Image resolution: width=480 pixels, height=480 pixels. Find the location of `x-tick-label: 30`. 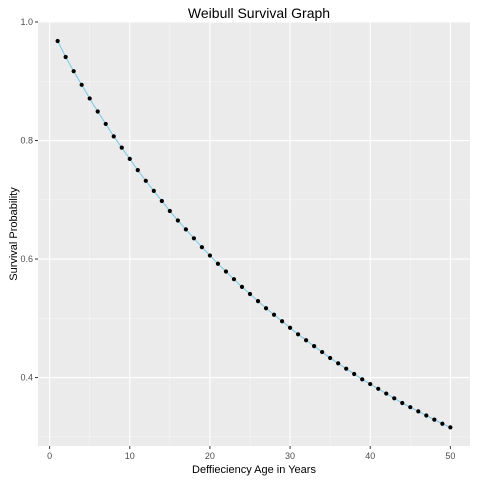

x-tick-label: 30 is located at coordinates (290, 456).